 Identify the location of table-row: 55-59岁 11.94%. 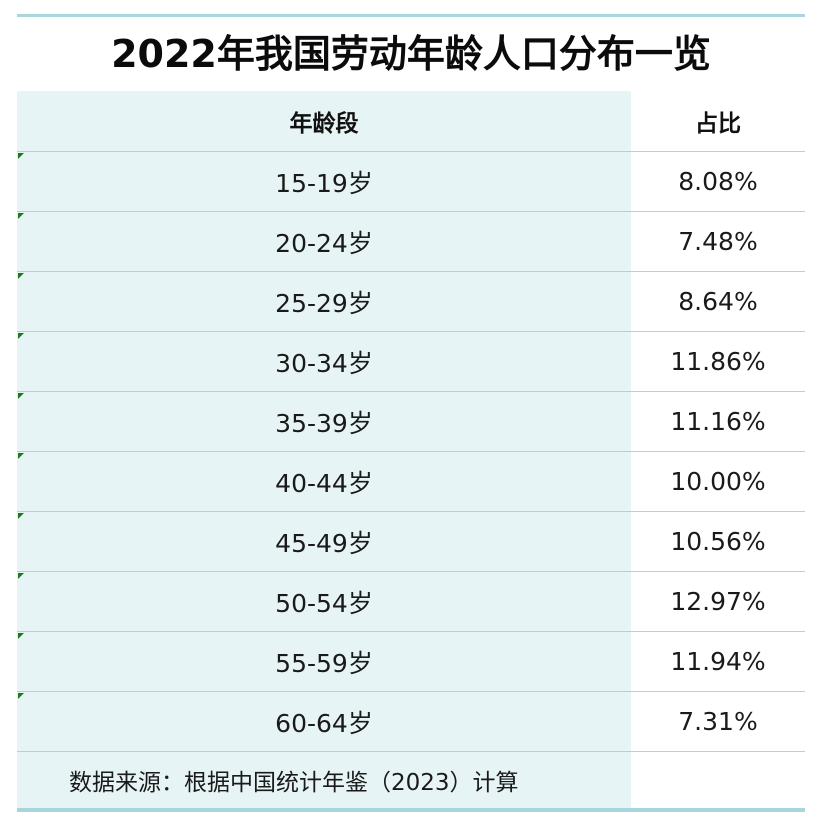
(411, 661).